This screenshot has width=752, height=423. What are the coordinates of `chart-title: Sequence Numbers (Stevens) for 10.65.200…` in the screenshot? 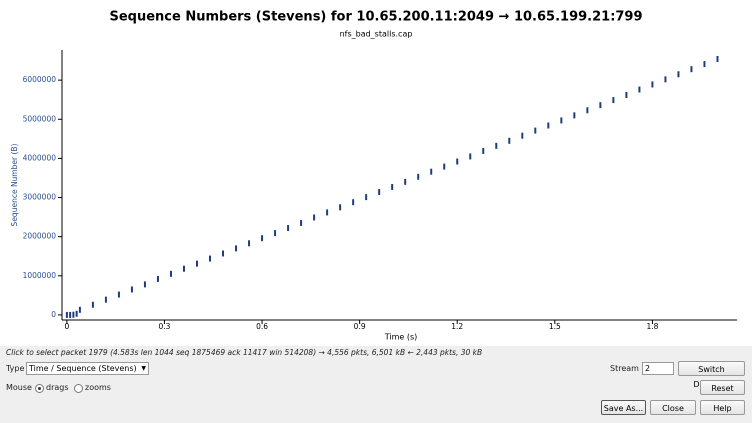 It's located at (375, 17).